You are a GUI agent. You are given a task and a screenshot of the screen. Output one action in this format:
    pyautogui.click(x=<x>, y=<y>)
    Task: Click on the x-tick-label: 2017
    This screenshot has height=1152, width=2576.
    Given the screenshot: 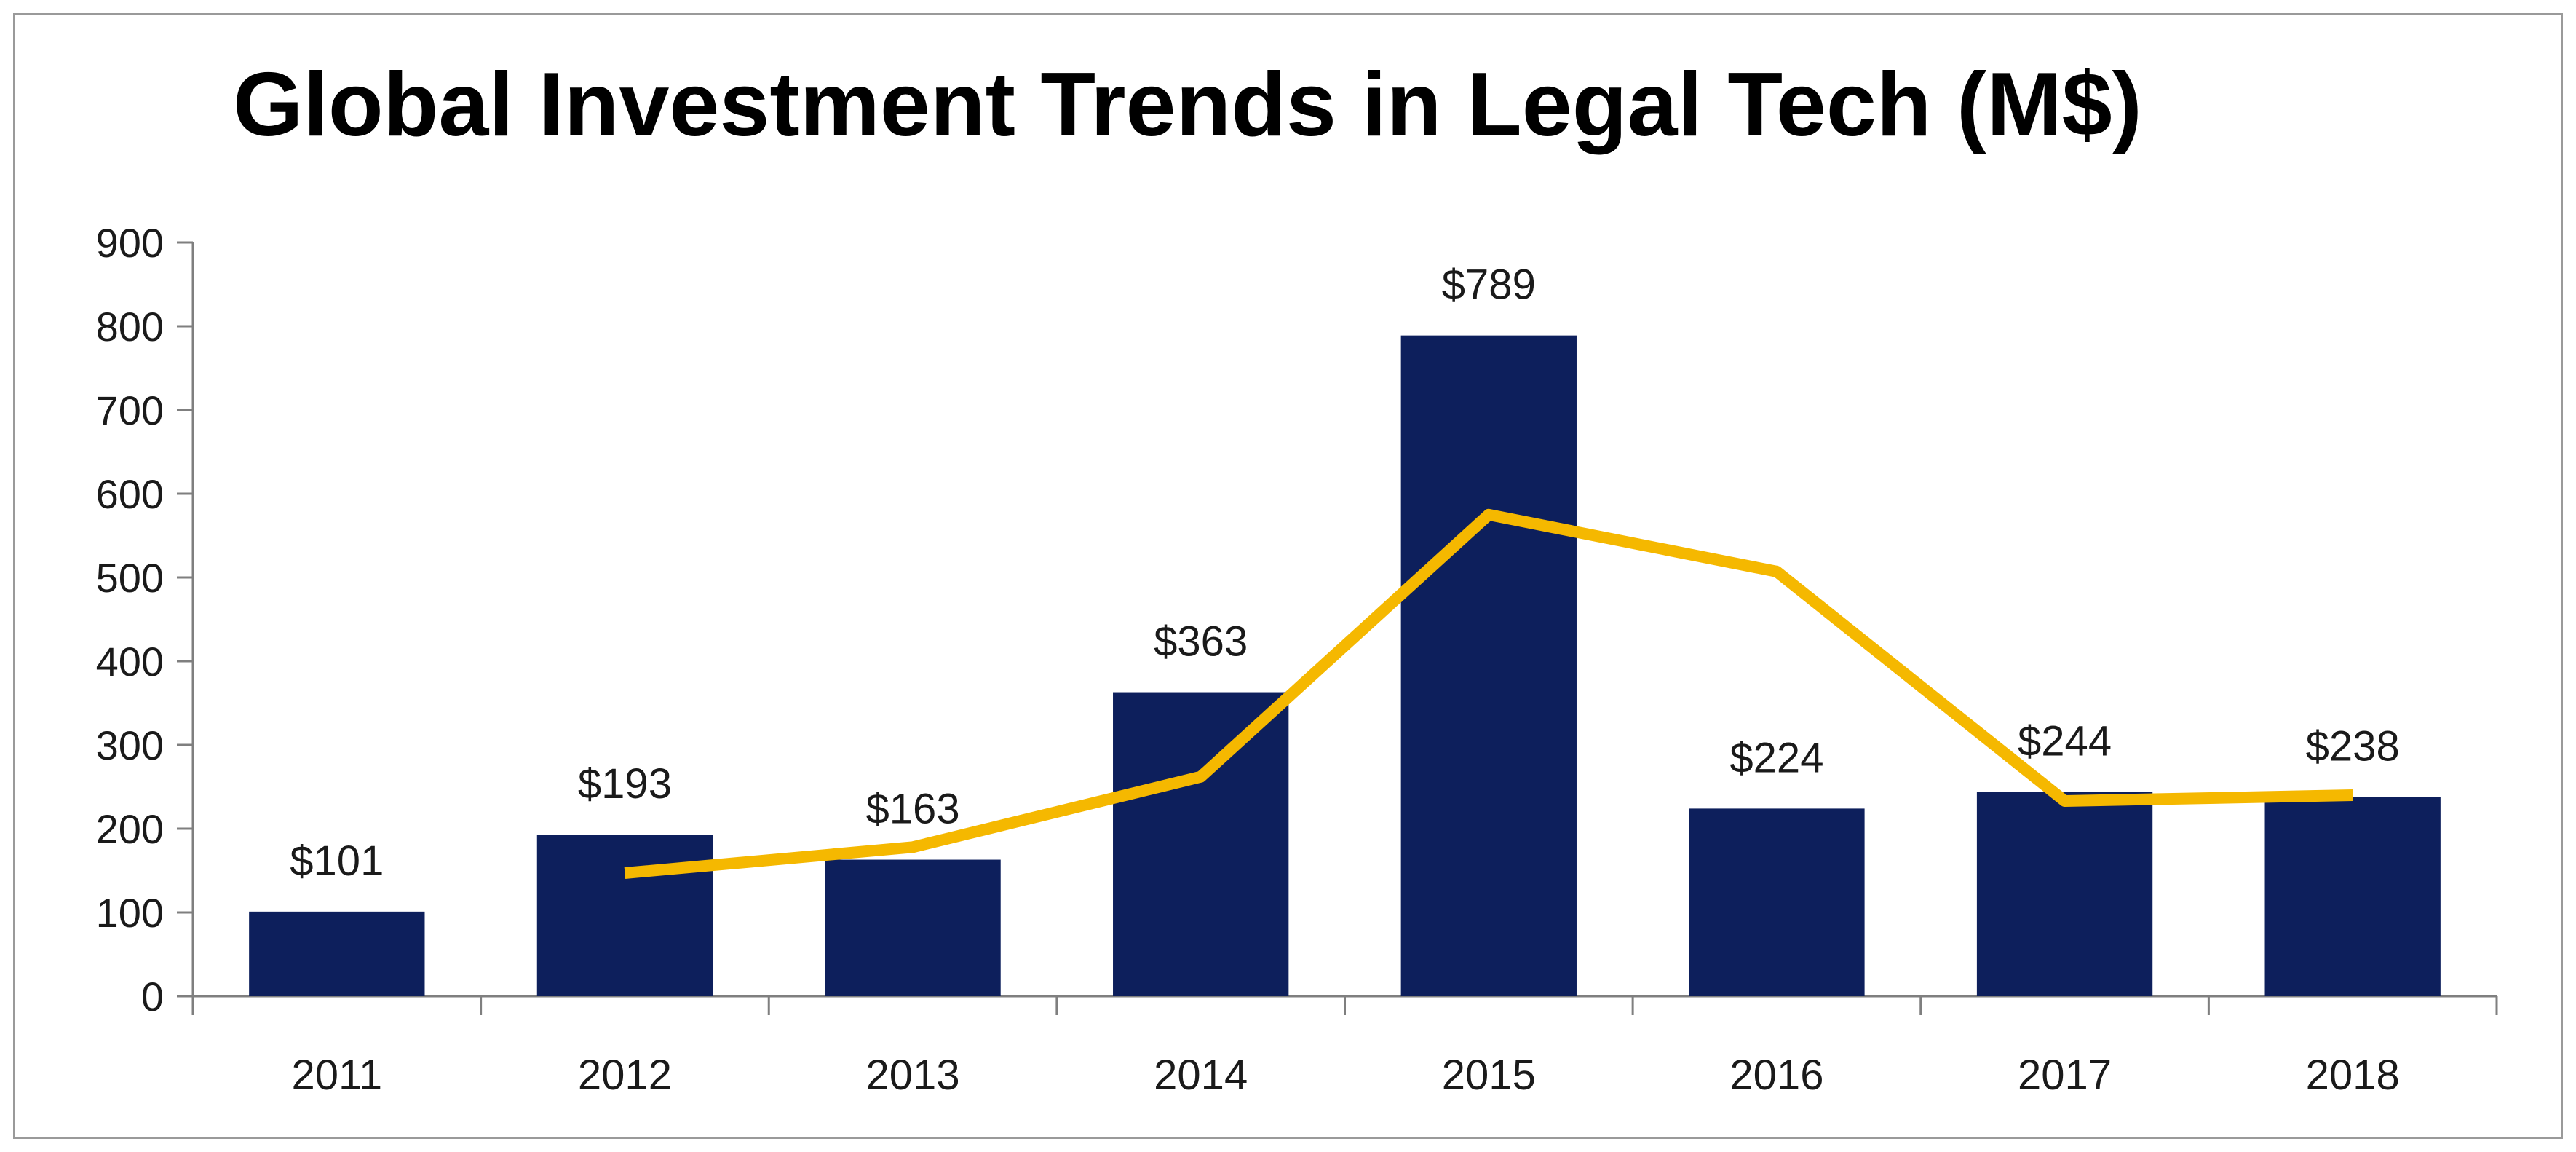 What is the action you would take?
    pyautogui.click(x=2065, y=1075)
    